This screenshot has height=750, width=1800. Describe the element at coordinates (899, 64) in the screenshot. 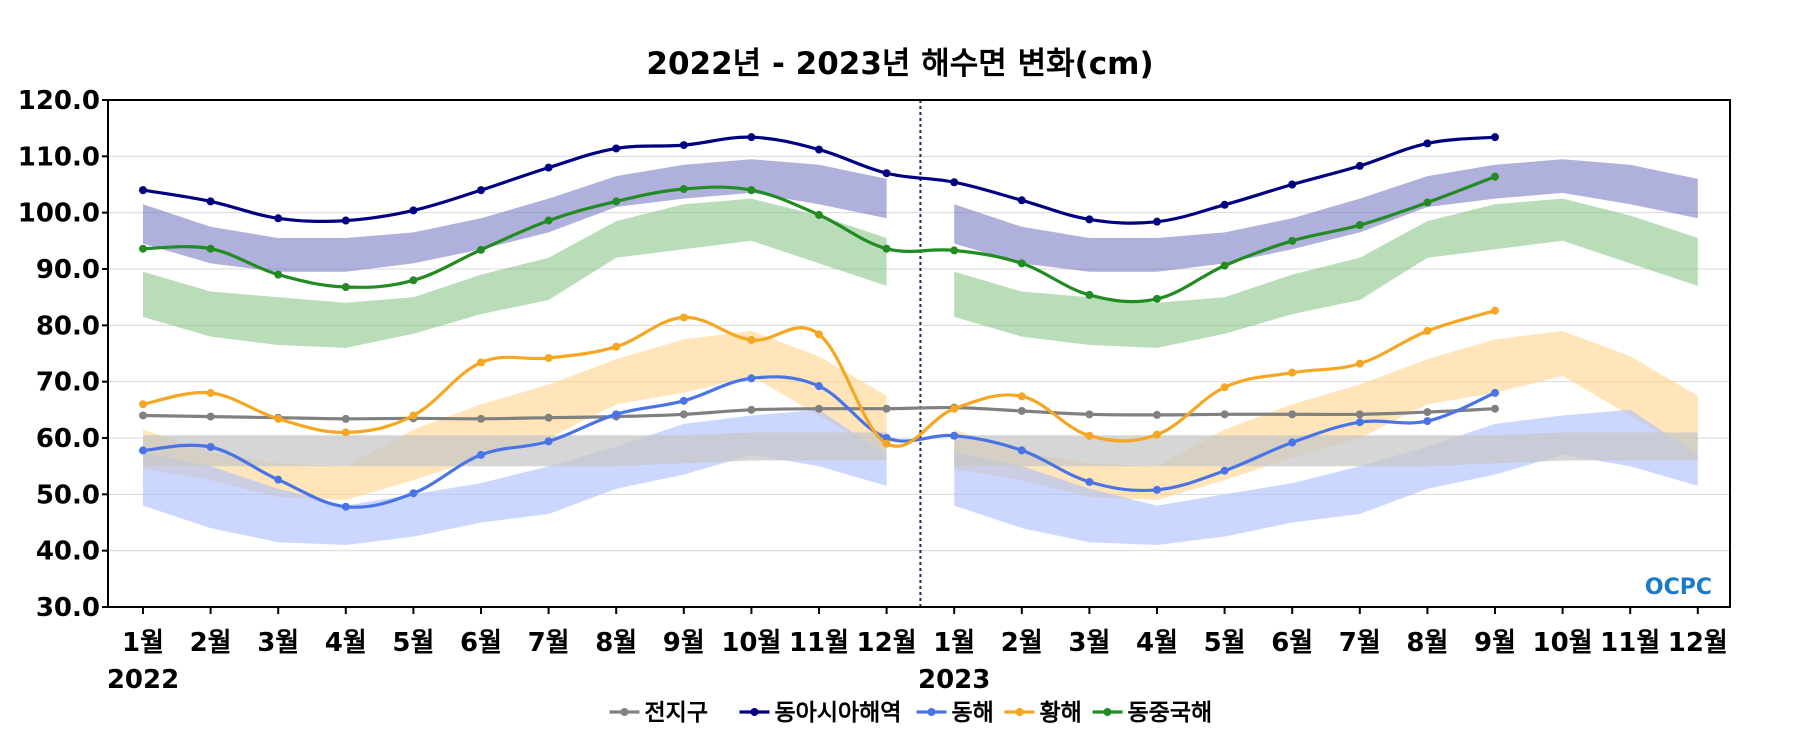

I see `chart-title: 2022년 - 2023년 해수면 변화(cm)` at that location.